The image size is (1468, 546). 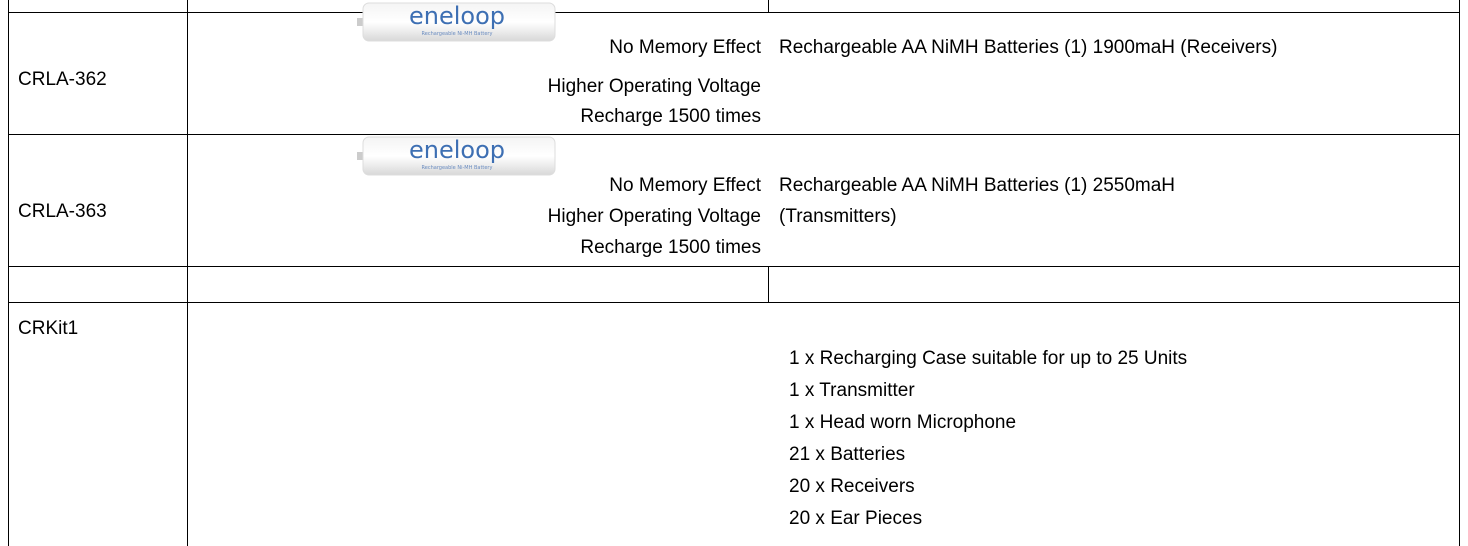 What do you see at coordinates (62, 211) in the screenshot?
I see `product-code: CRLA-363` at bounding box center [62, 211].